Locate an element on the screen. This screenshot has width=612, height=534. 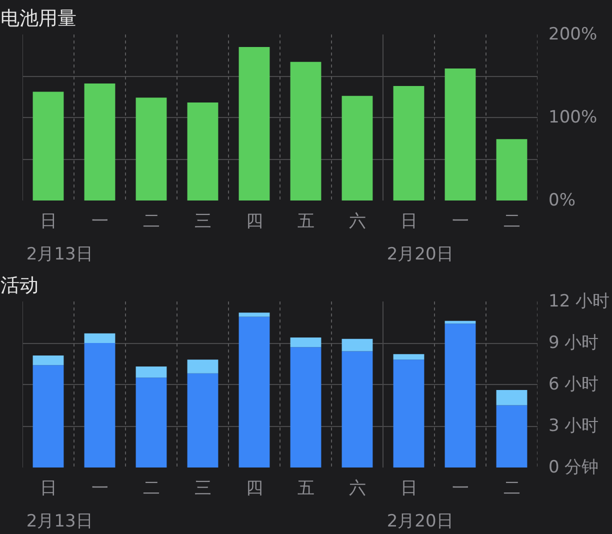
y-tick-label: 9 小时 is located at coordinates (573, 343).